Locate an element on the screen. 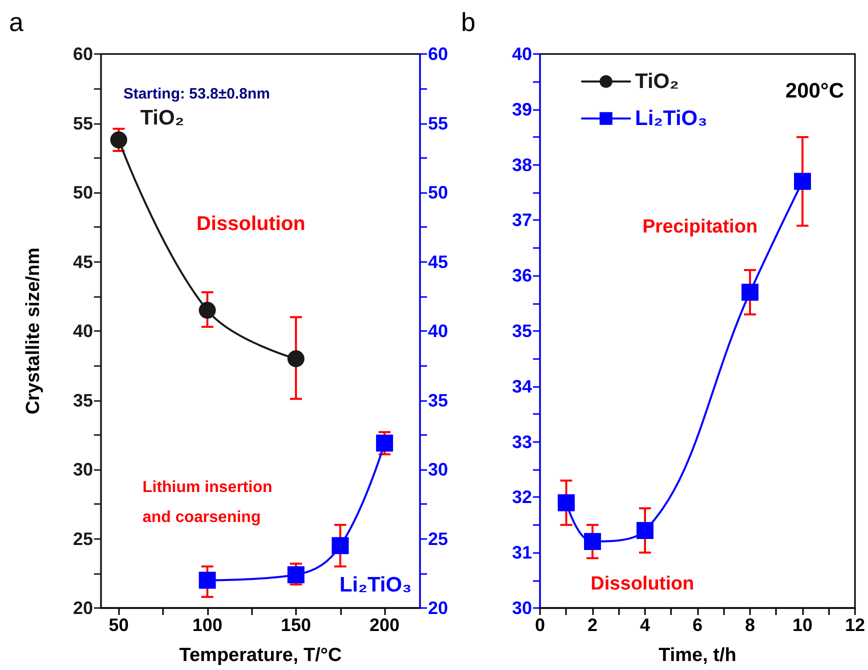  y-tick-label: 60 is located at coordinates (82, 54).